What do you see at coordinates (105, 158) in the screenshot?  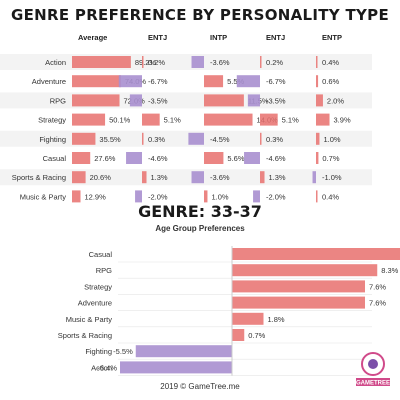 I see `cell-value-label: 27.6%` at bounding box center [105, 158].